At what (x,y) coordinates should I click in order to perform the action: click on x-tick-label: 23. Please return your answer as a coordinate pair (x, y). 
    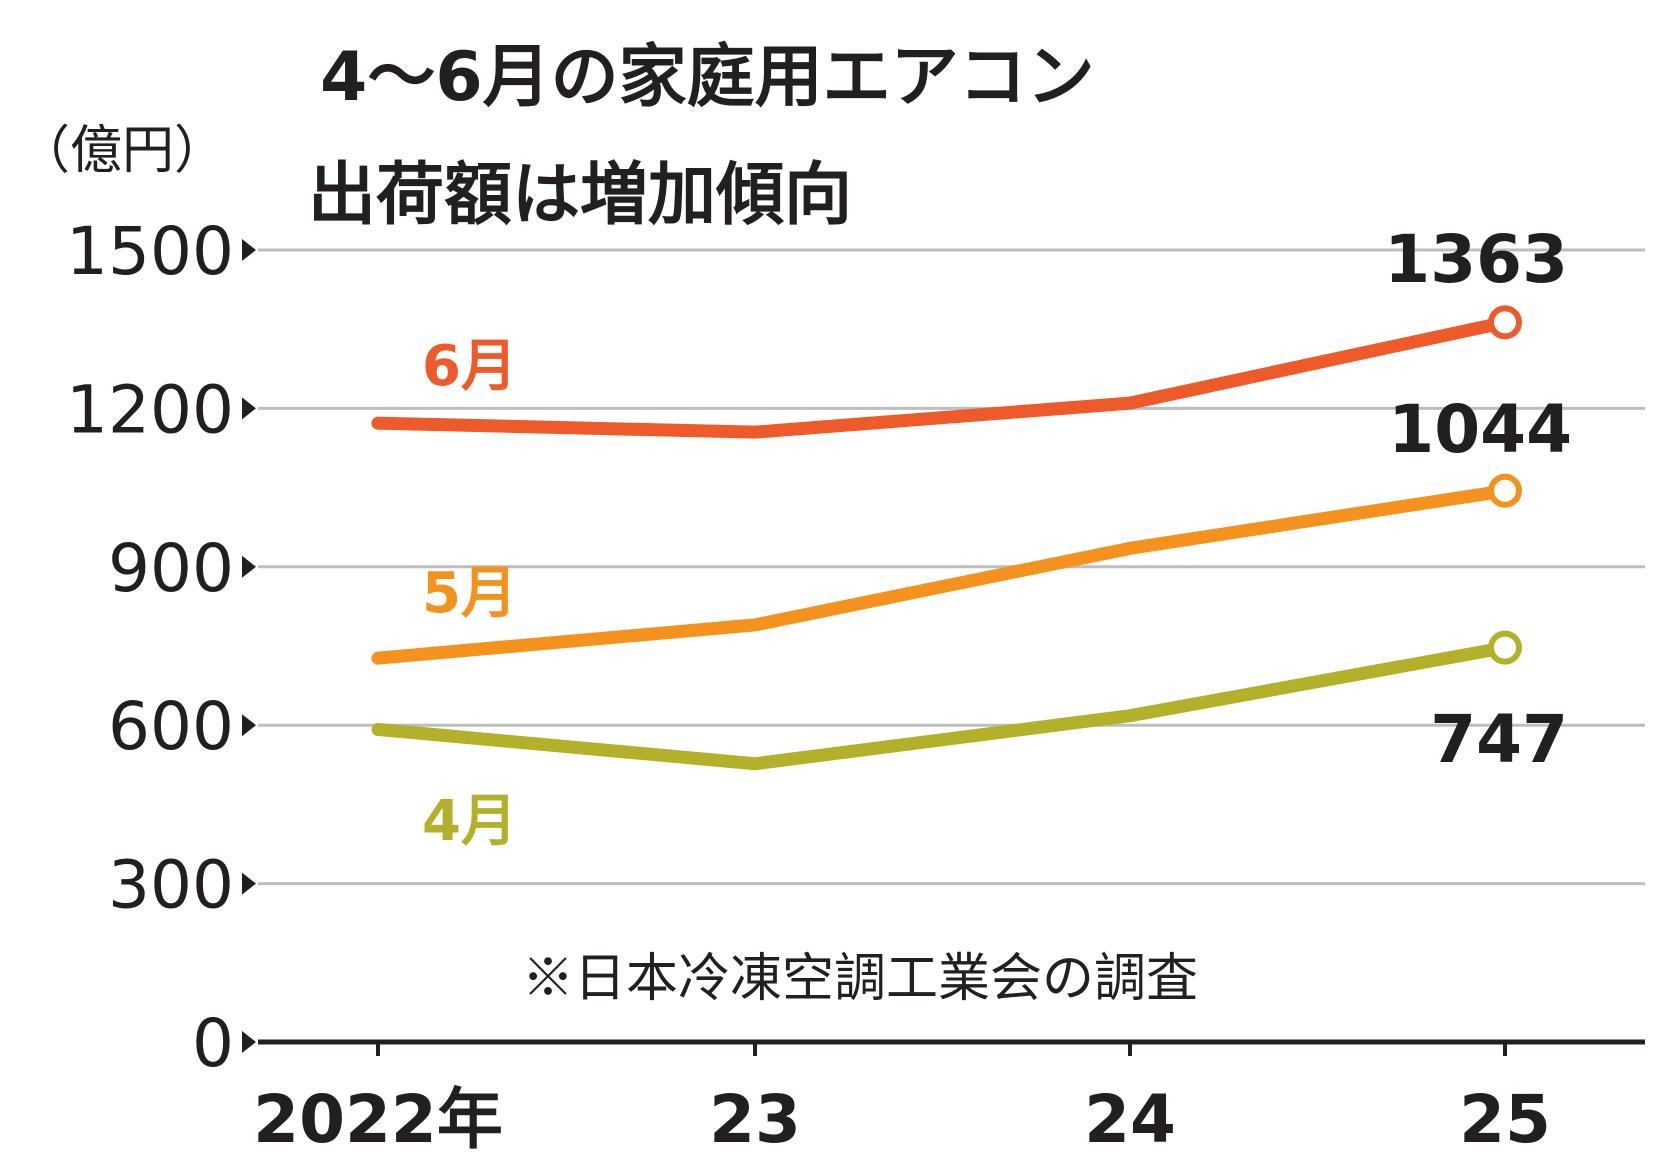
    Looking at the image, I should click on (755, 1119).